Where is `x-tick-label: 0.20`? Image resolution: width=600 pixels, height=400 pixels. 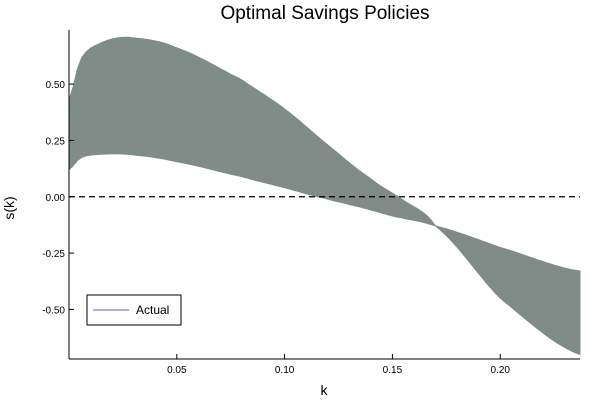 x-tick-label: 0.20 is located at coordinates (500, 370).